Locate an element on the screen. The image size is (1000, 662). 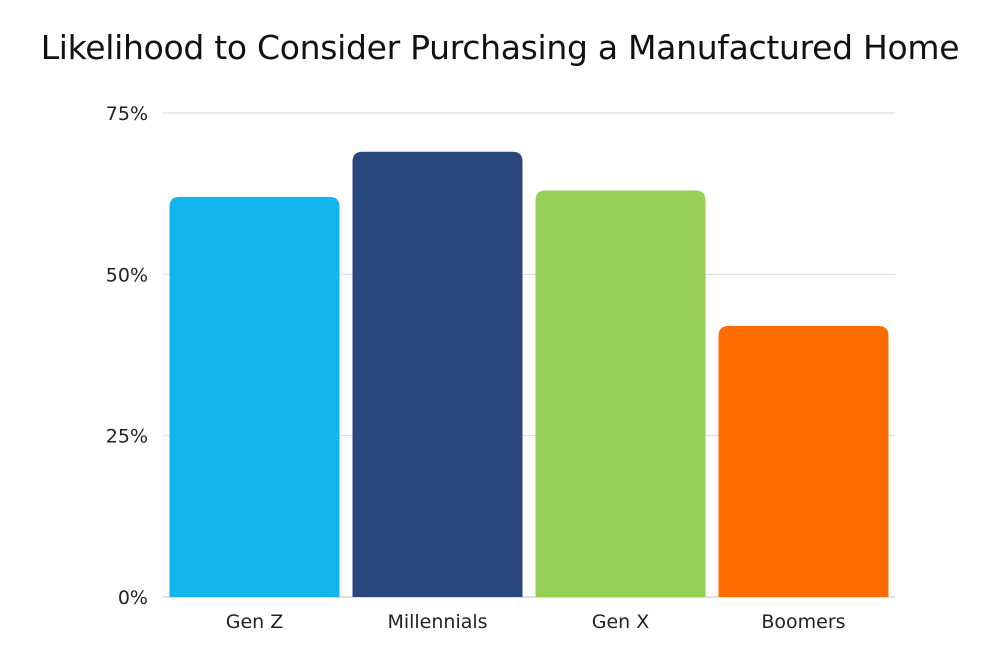
y-tick-label: 0% is located at coordinates (133, 598).